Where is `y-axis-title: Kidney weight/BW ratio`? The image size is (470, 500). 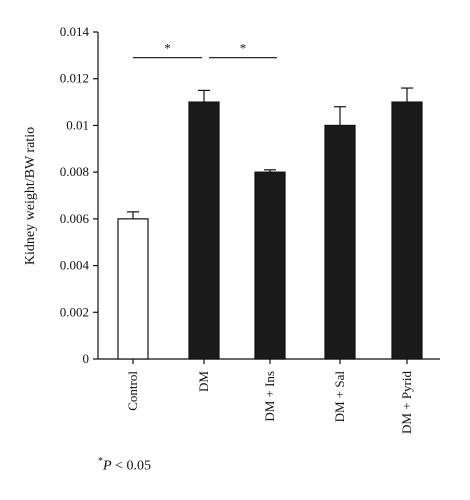
y-axis-title: Kidney weight/BW ratio is located at coordinates (30, 196).